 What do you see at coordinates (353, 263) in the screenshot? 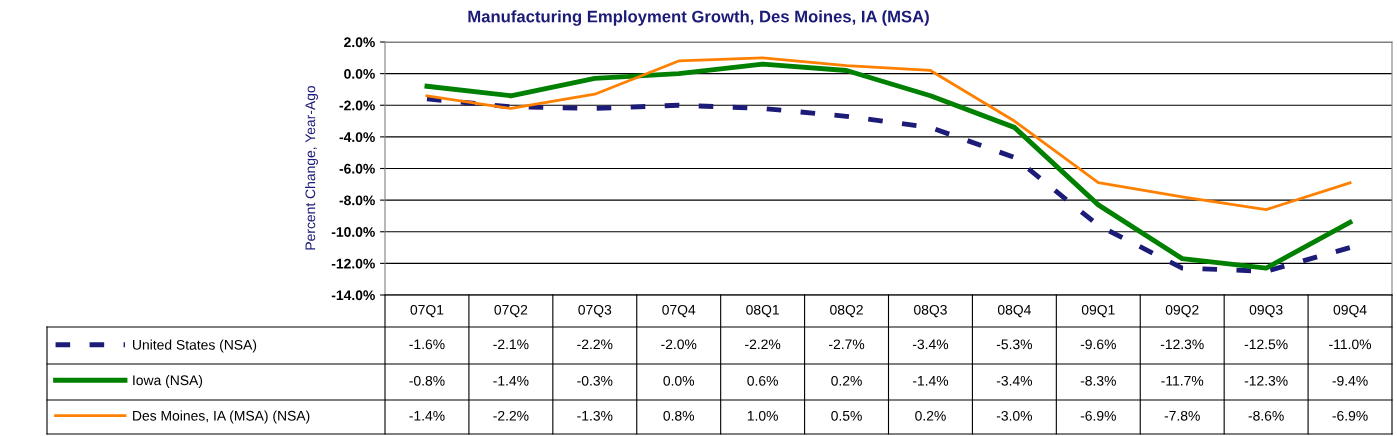
I see `y-tick-label: -12.0%` at bounding box center [353, 263].